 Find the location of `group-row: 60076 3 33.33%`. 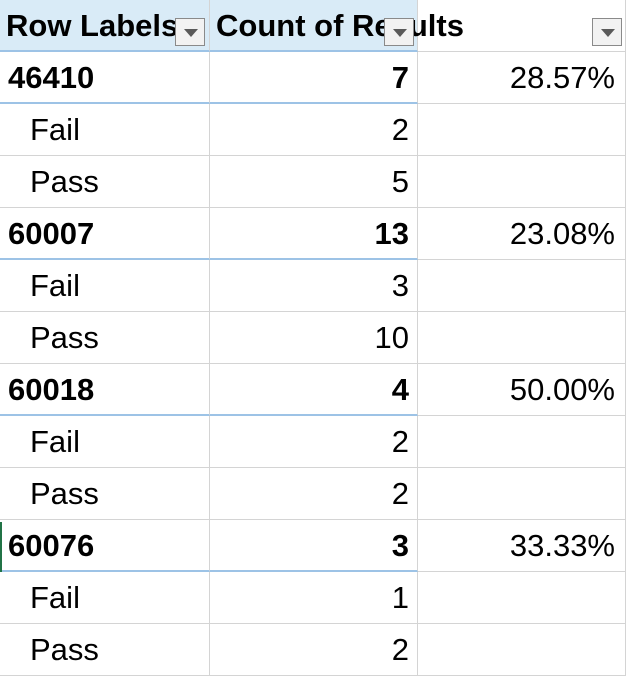

group-row: 60076 3 33.33% is located at coordinates (314, 546).